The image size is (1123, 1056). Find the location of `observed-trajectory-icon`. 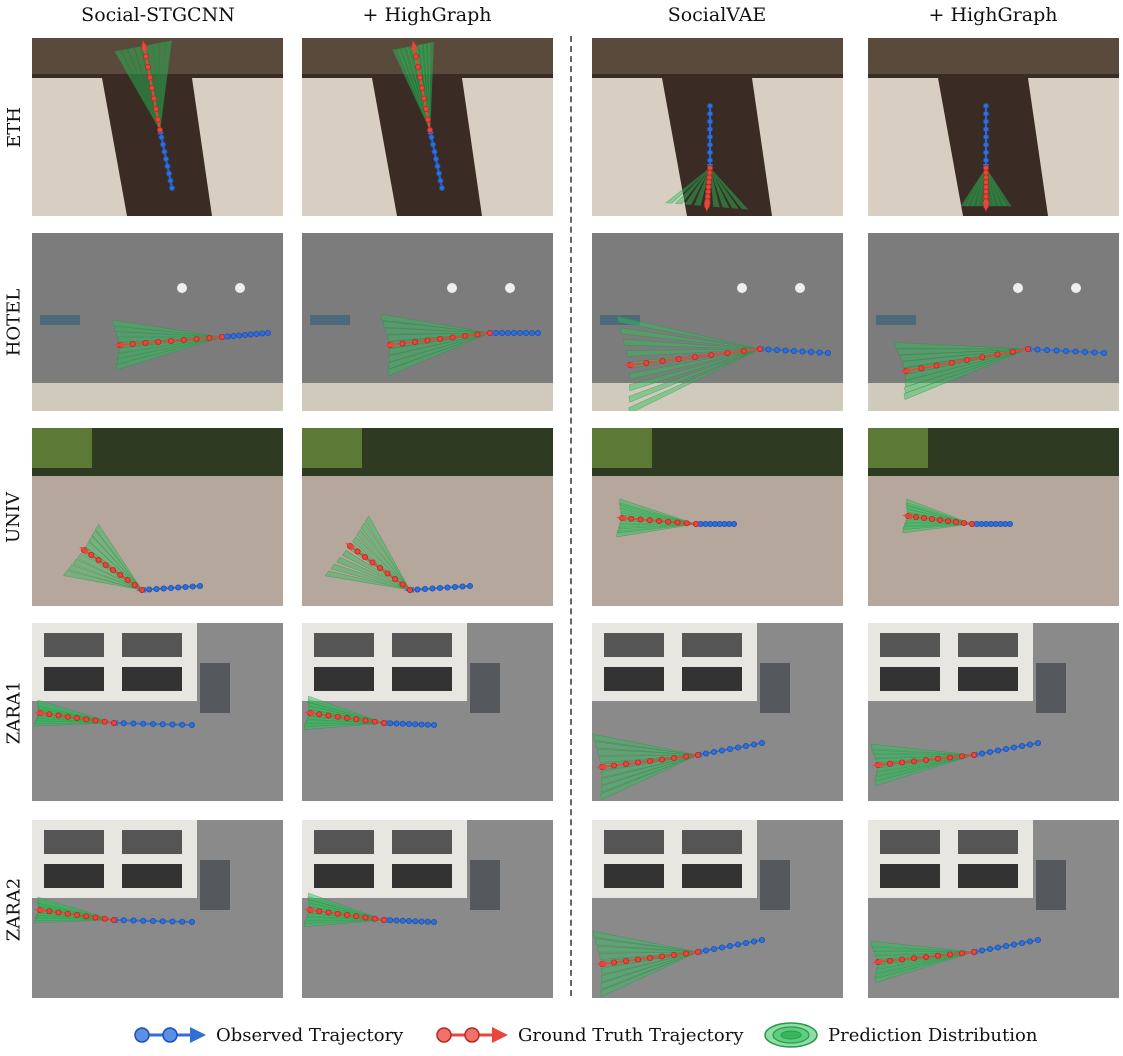

observed-trajectory-icon is located at coordinates (170, 1035).